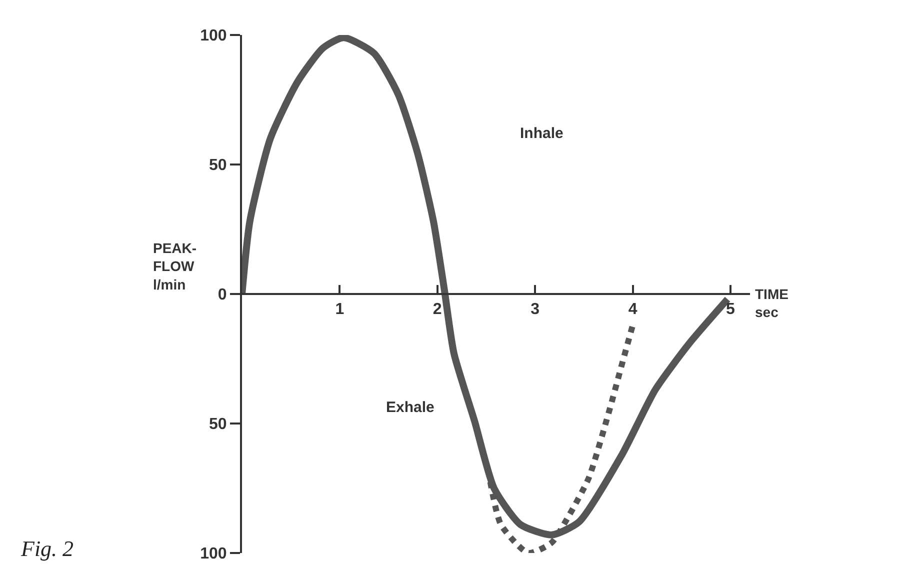 This screenshot has height=572, width=905. What do you see at coordinates (437, 309) in the screenshot?
I see `x-tick-label: 2` at bounding box center [437, 309].